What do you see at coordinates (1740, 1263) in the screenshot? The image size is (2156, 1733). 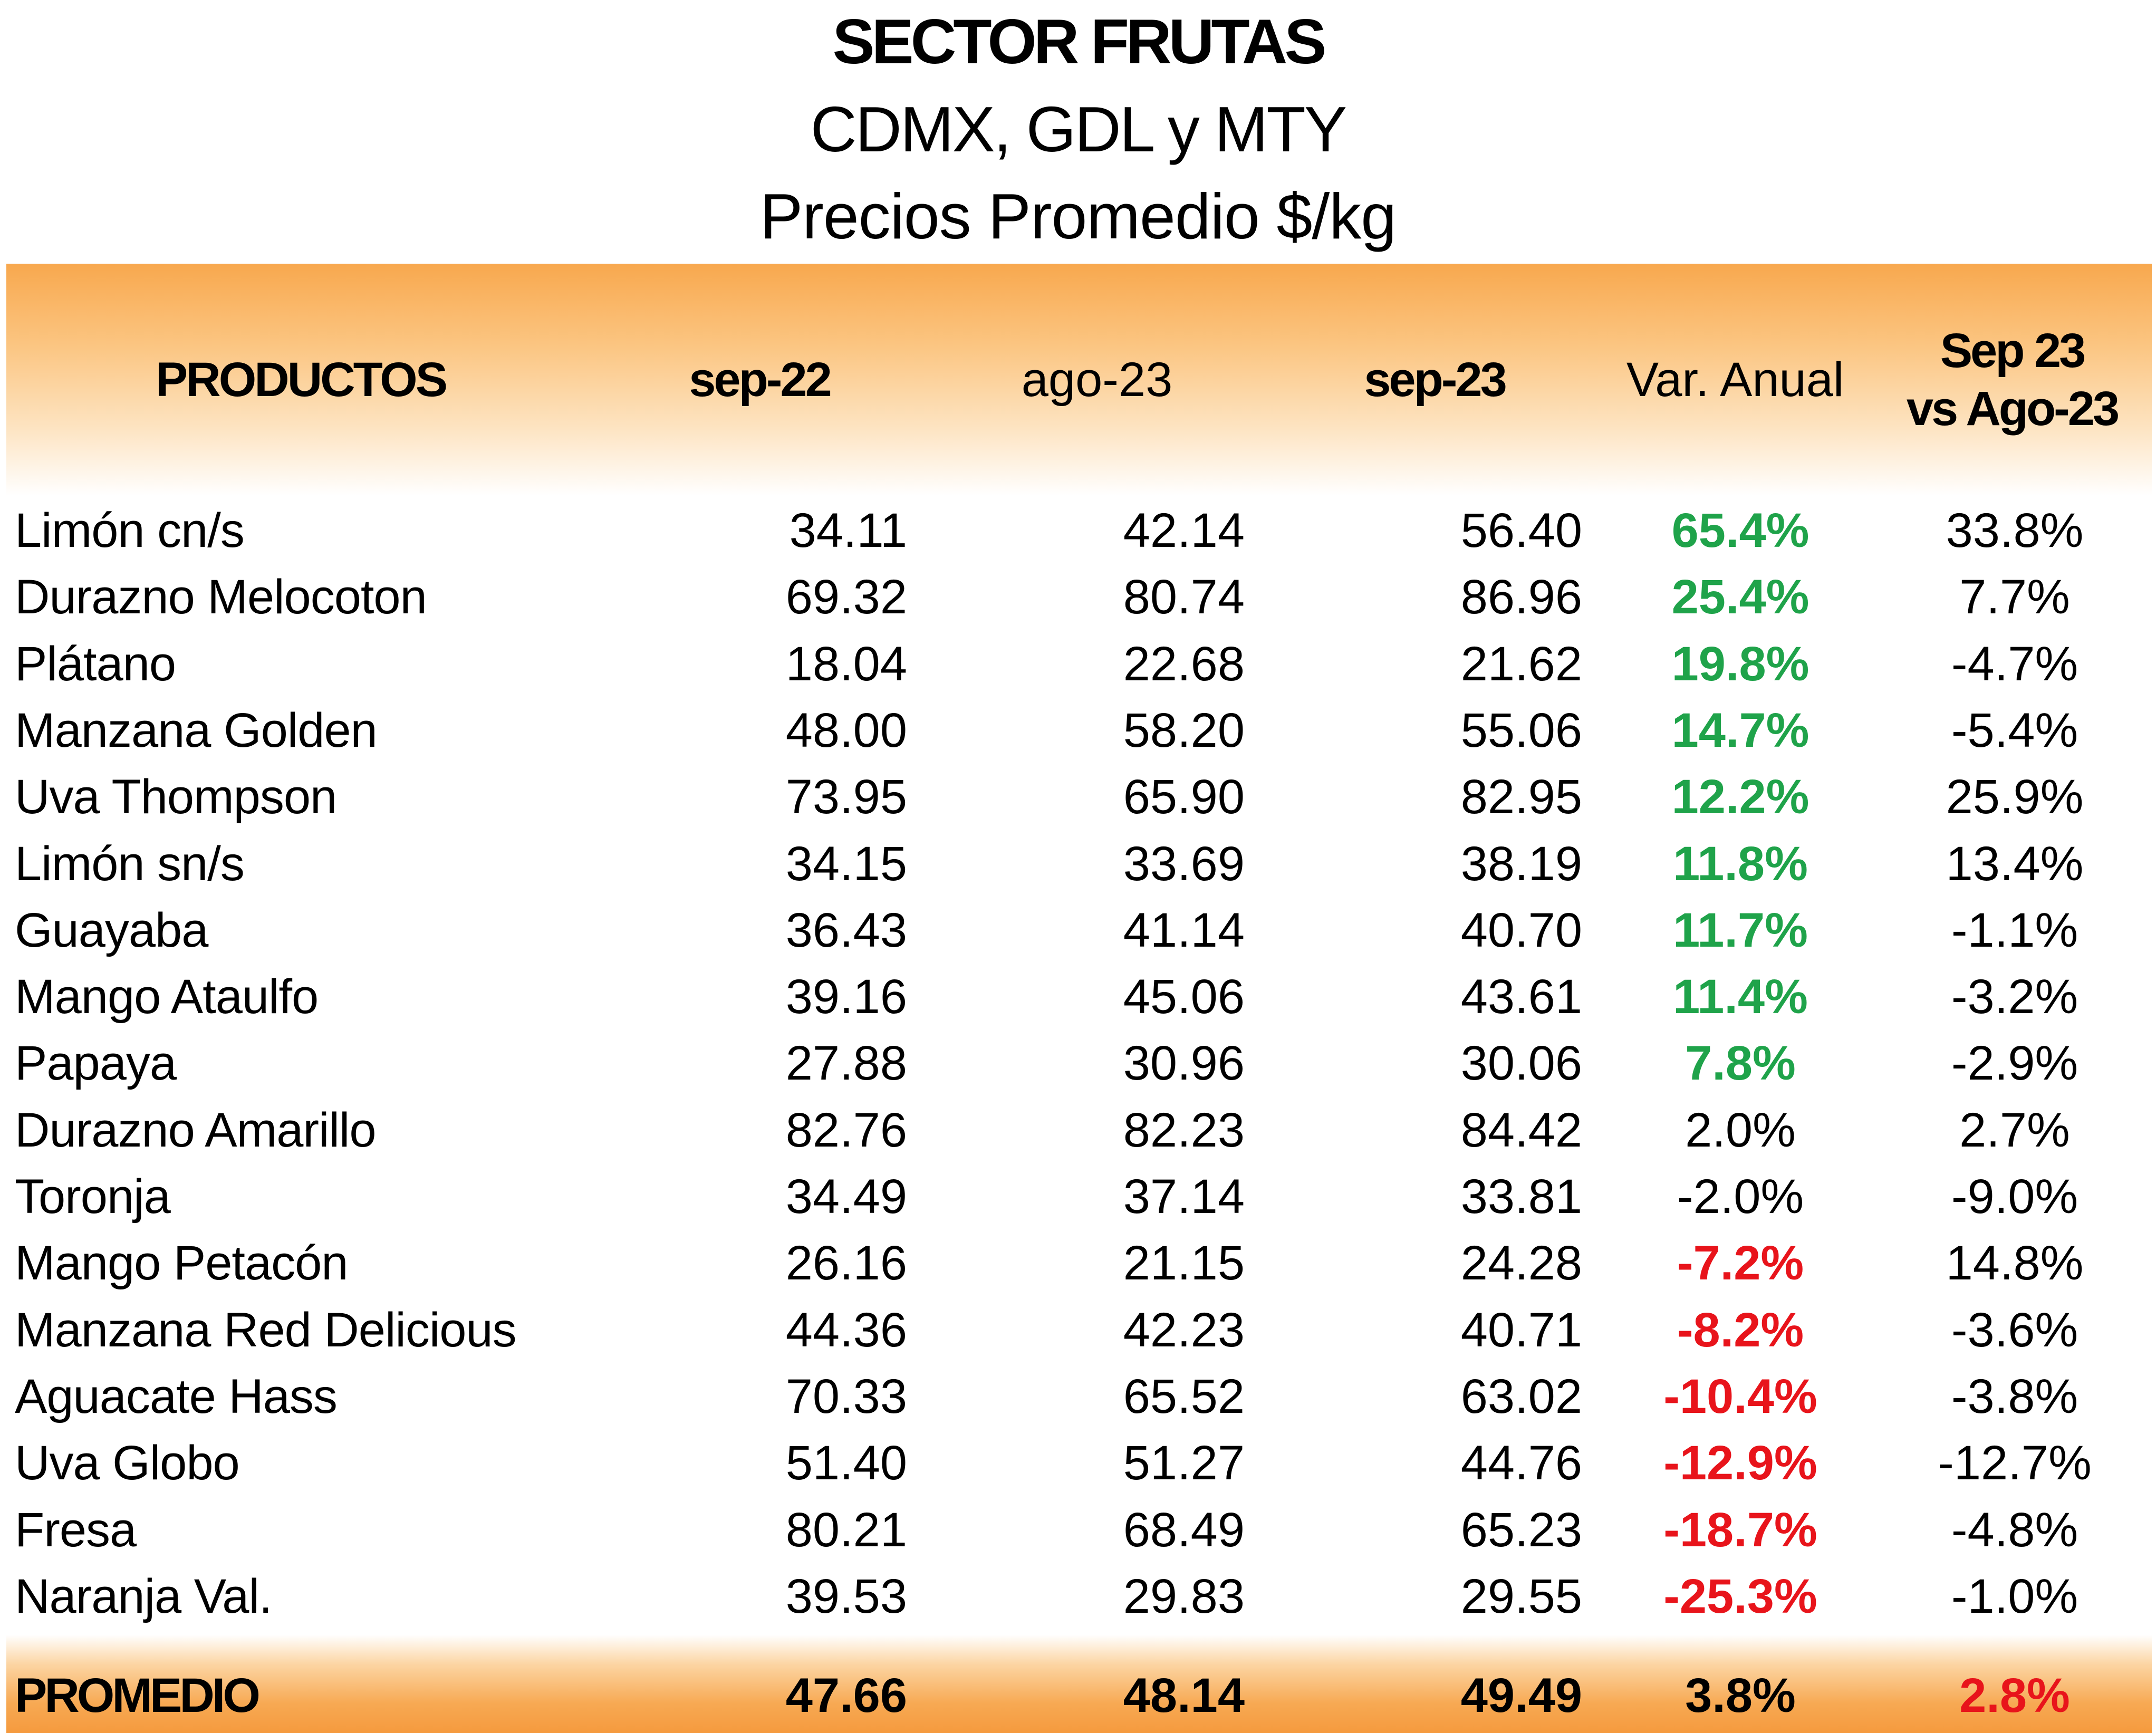 I see `var-anual: -7.2%` at bounding box center [1740, 1263].